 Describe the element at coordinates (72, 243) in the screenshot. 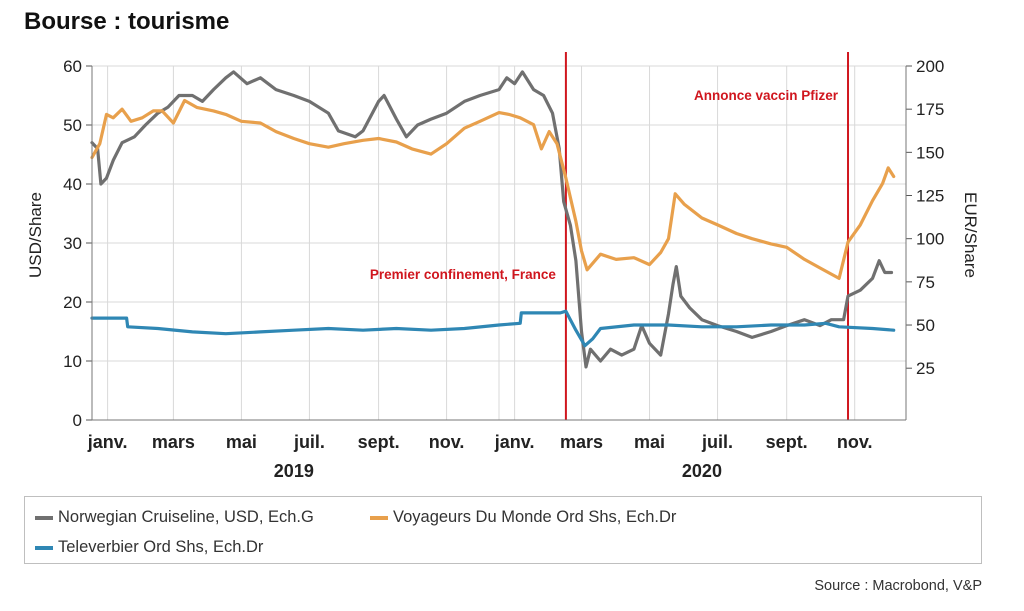

I see `y-left-tick-label: 30` at that location.